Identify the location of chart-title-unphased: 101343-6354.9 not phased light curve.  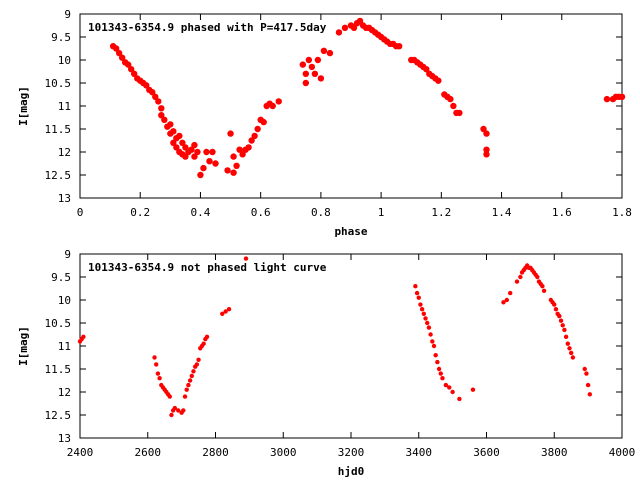
(207, 267).